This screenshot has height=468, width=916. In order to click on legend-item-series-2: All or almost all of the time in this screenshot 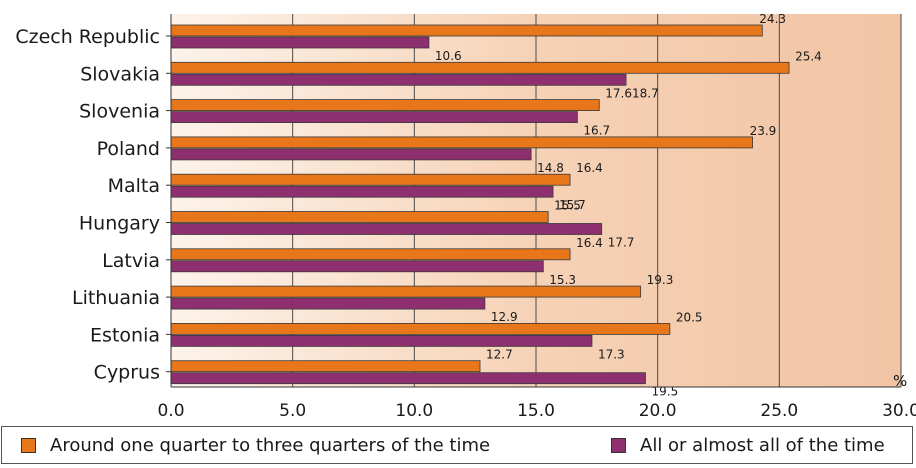, I will do `click(748, 445)`.